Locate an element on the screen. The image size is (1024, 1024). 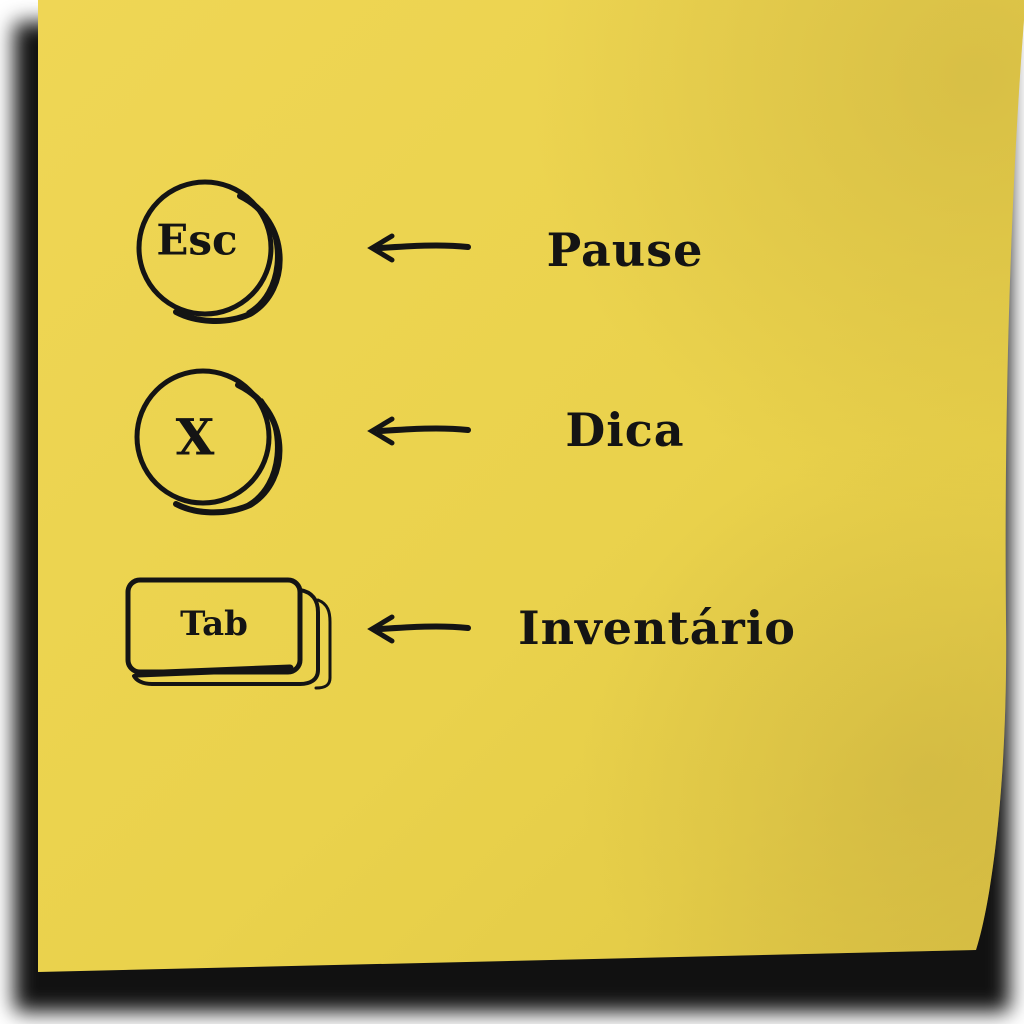
x-key-icon is located at coordinates (208, 442).